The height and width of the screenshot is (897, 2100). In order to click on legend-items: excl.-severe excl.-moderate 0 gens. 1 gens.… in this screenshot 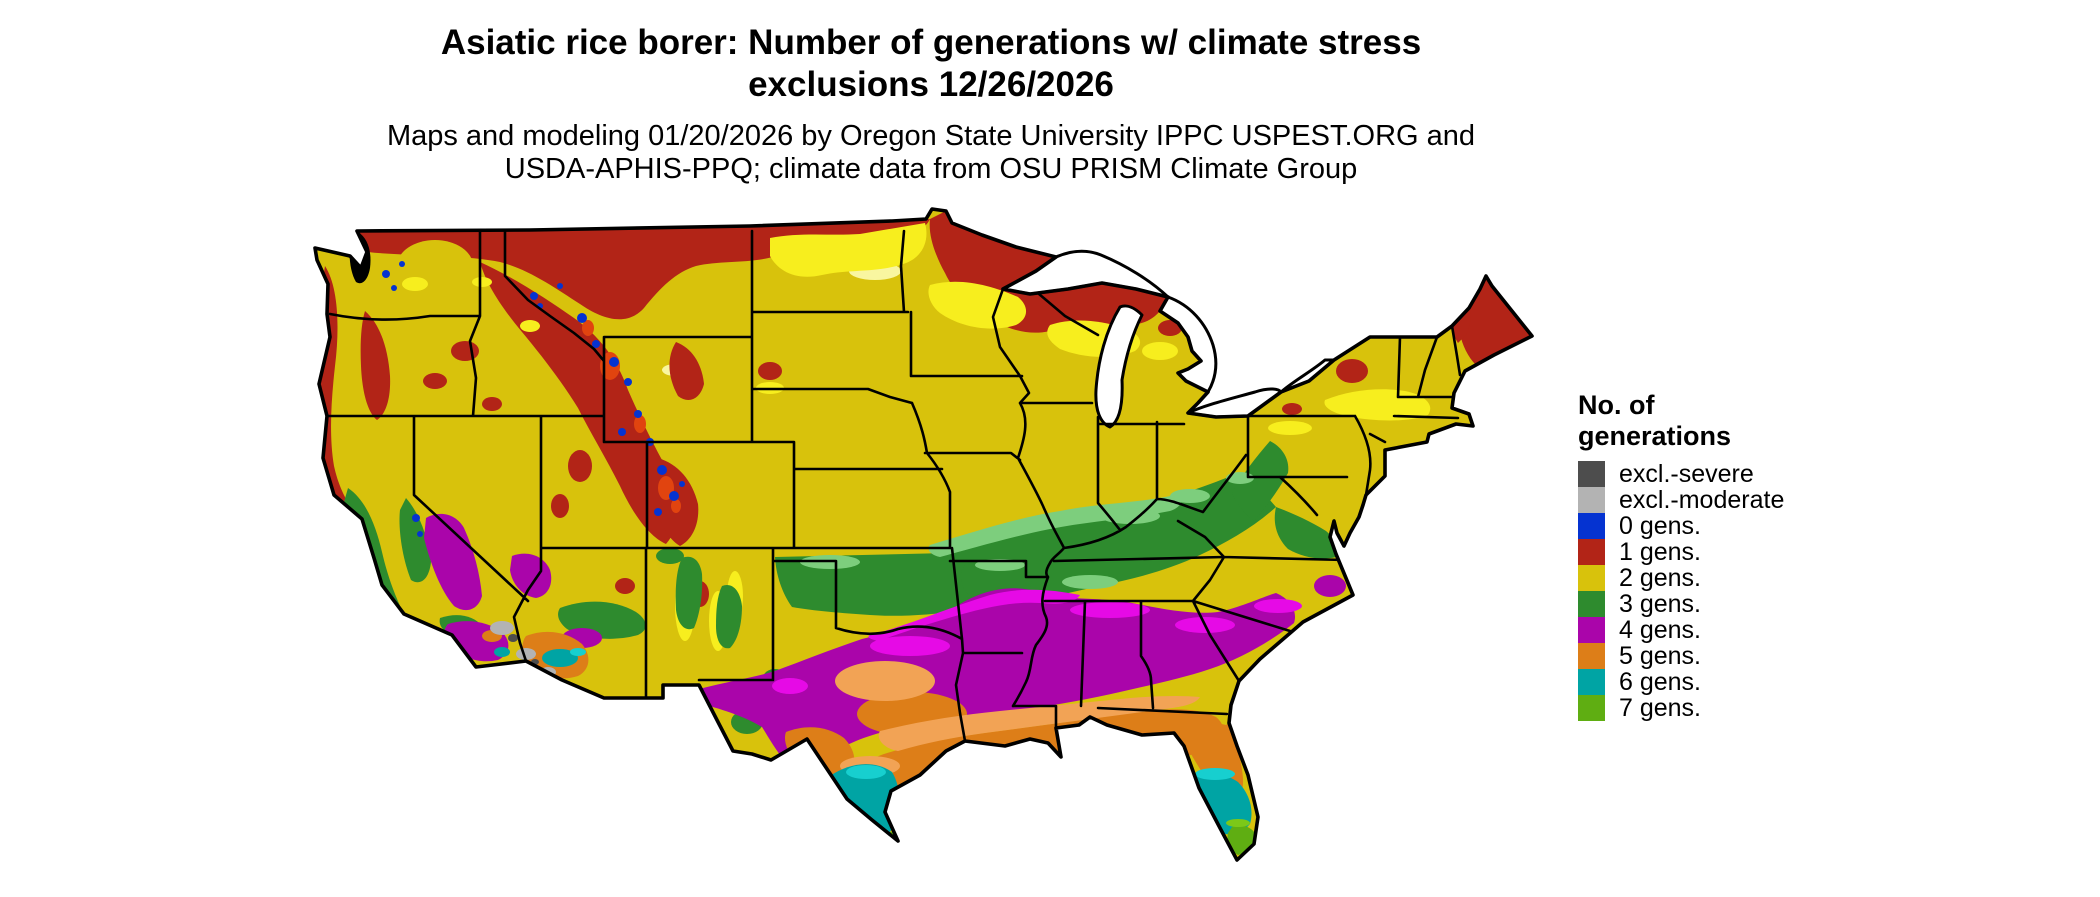, I will do `click(1708, 591)`.